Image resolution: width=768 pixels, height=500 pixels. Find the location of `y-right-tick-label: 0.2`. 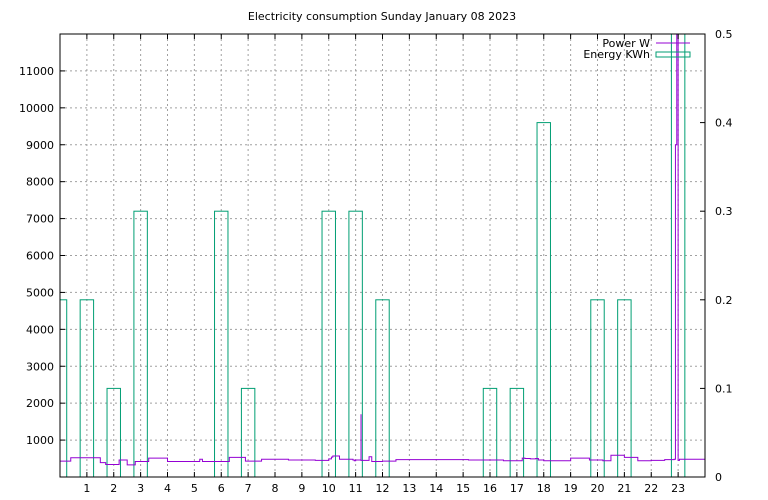

y-right-tick-label: 0.2 is located at coordinates (724, 300).